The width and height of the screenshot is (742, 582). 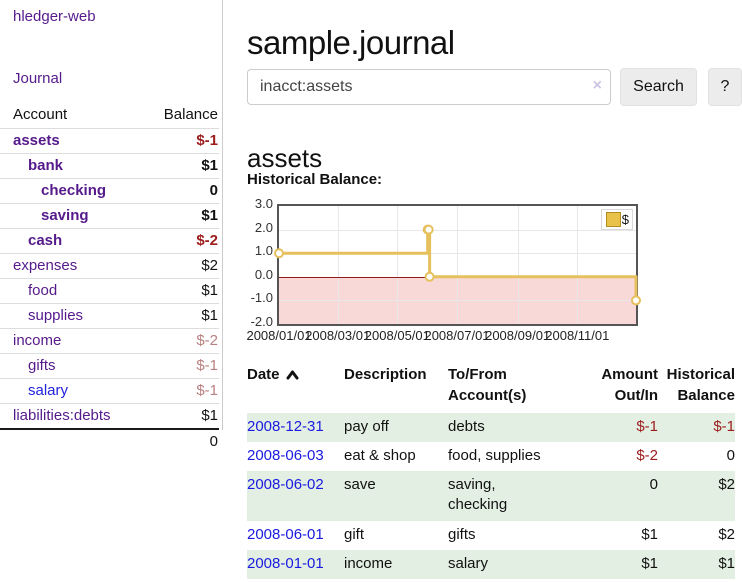 What do you see at coordinates (494, 455) in the screenshot?
I see `transaction-accounts: food, supplies` at bounding box center [494, 455].